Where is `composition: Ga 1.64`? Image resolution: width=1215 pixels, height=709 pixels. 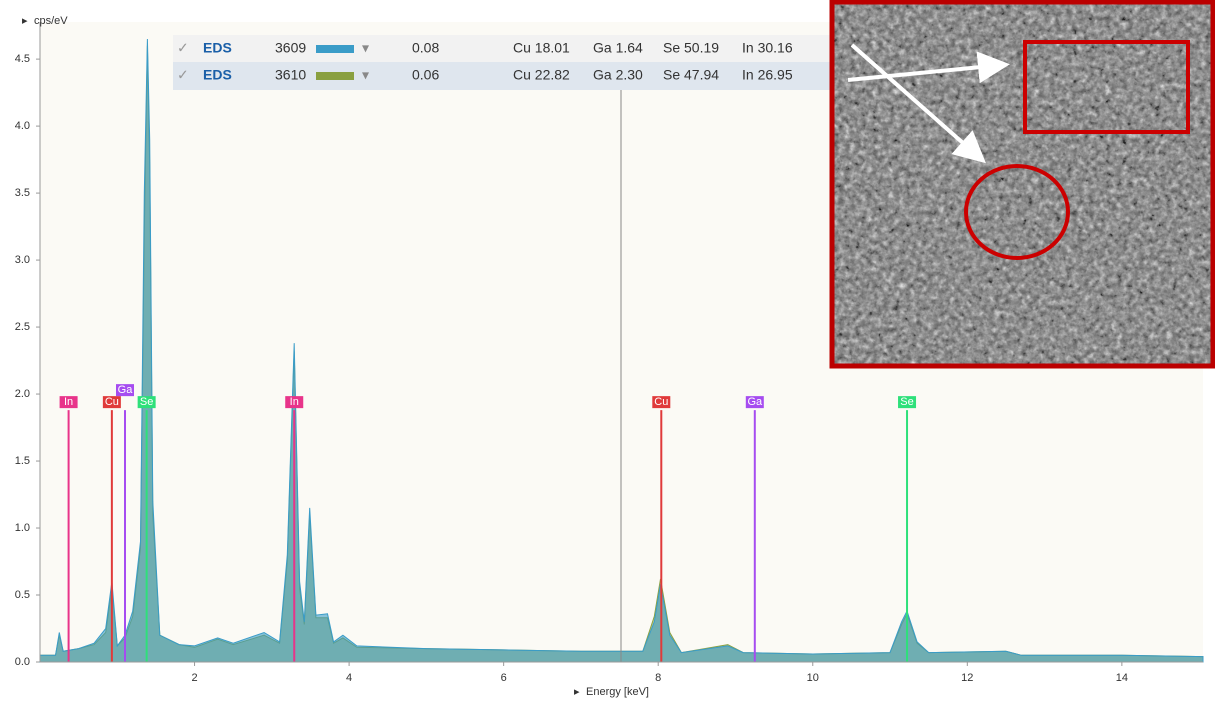 composition: Ga 1.64 is located at coordinates (618, 48).